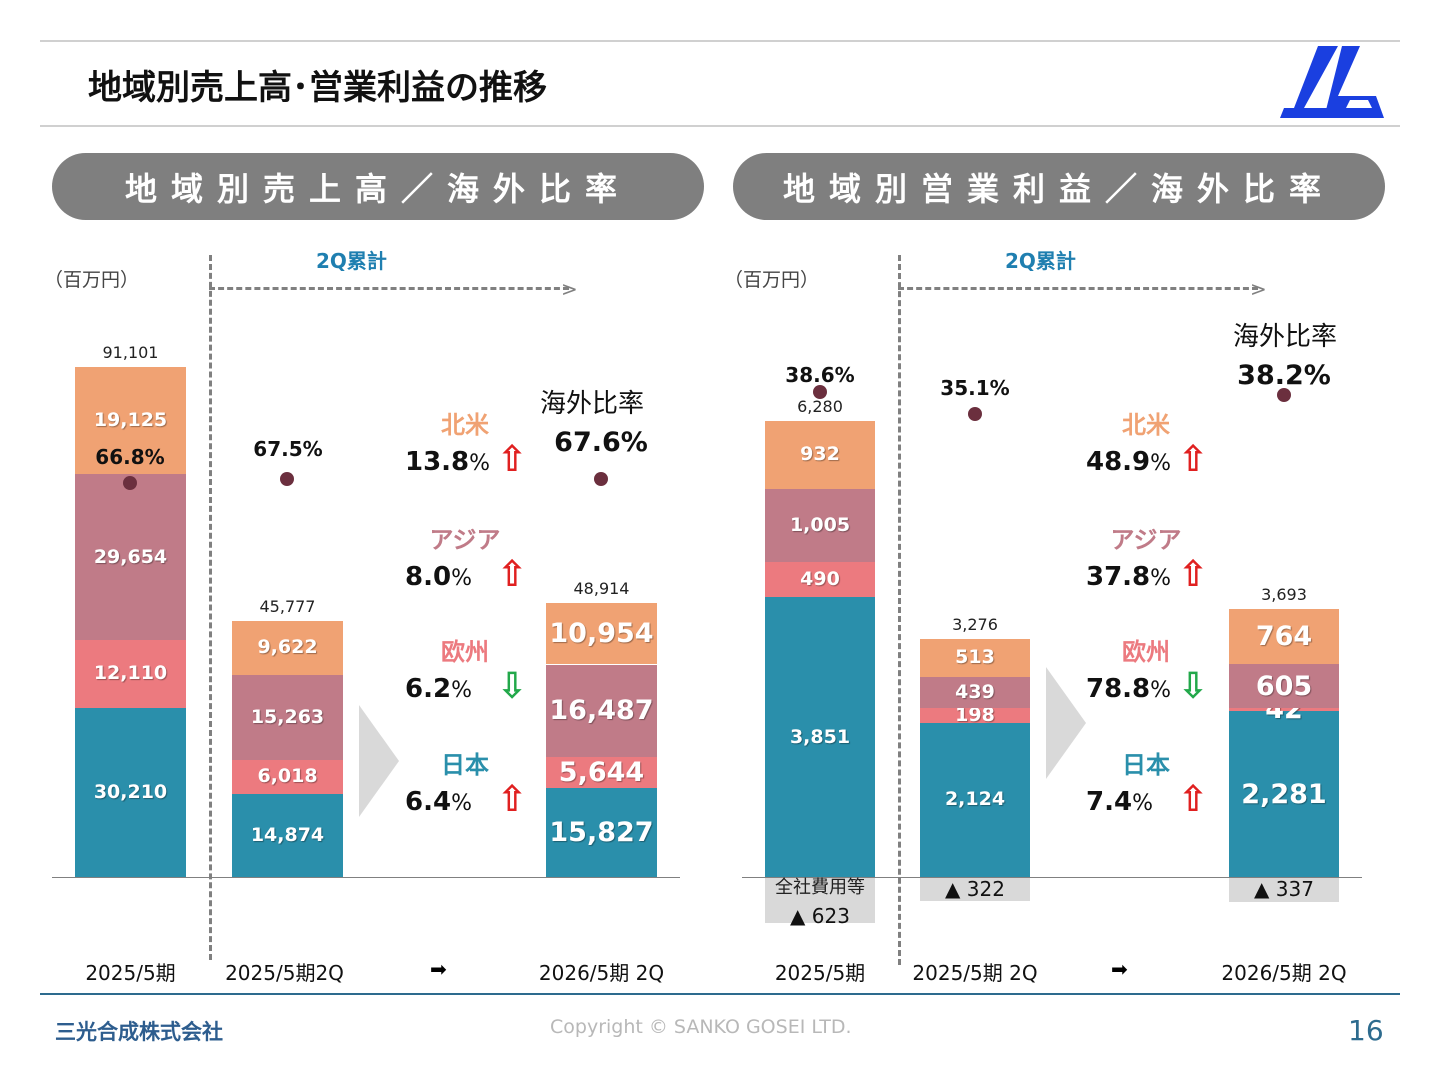  What do you see at coordinates (720, 41) in the screenshot?
I see `top-rule` at bounding box center [720, 41].